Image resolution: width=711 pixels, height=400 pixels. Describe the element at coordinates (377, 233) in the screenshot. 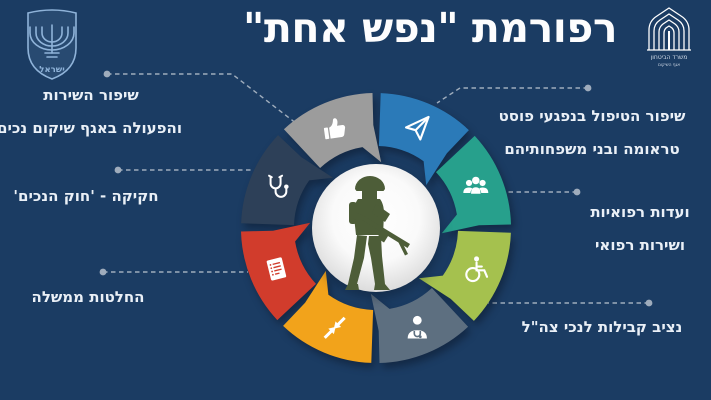

I see `soldier-icon` at that location.